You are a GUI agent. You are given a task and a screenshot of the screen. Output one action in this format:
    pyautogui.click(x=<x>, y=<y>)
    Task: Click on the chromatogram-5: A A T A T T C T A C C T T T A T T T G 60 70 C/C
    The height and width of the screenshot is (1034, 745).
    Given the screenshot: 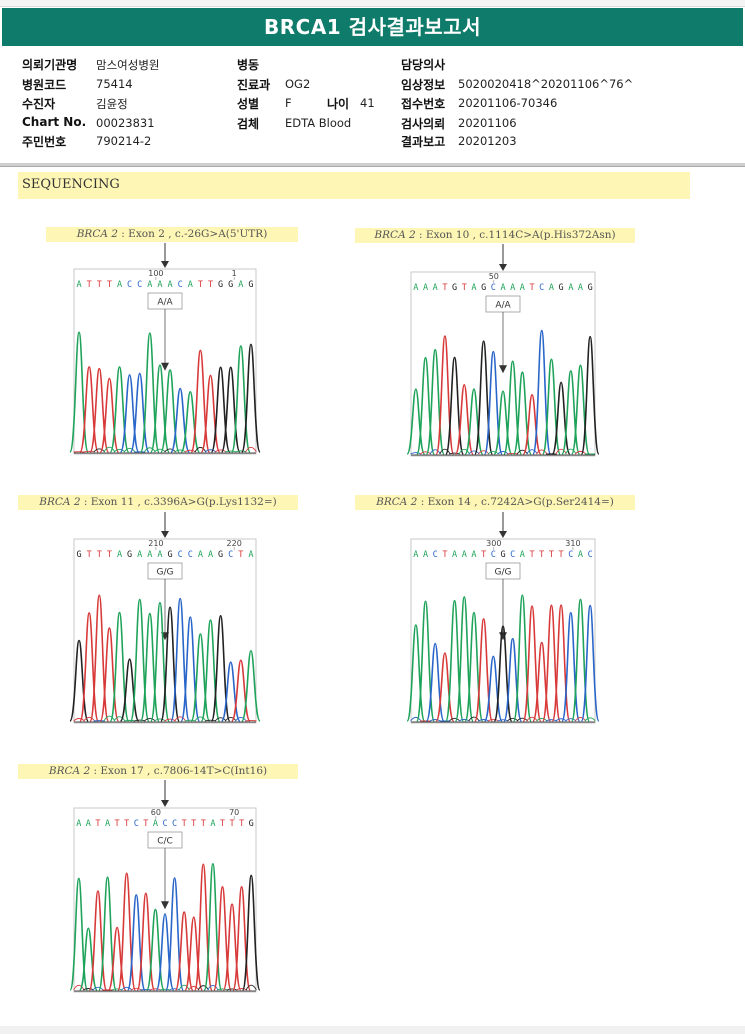 What is the action you would take?
    pyautogui.click(x=165, y=887)
    